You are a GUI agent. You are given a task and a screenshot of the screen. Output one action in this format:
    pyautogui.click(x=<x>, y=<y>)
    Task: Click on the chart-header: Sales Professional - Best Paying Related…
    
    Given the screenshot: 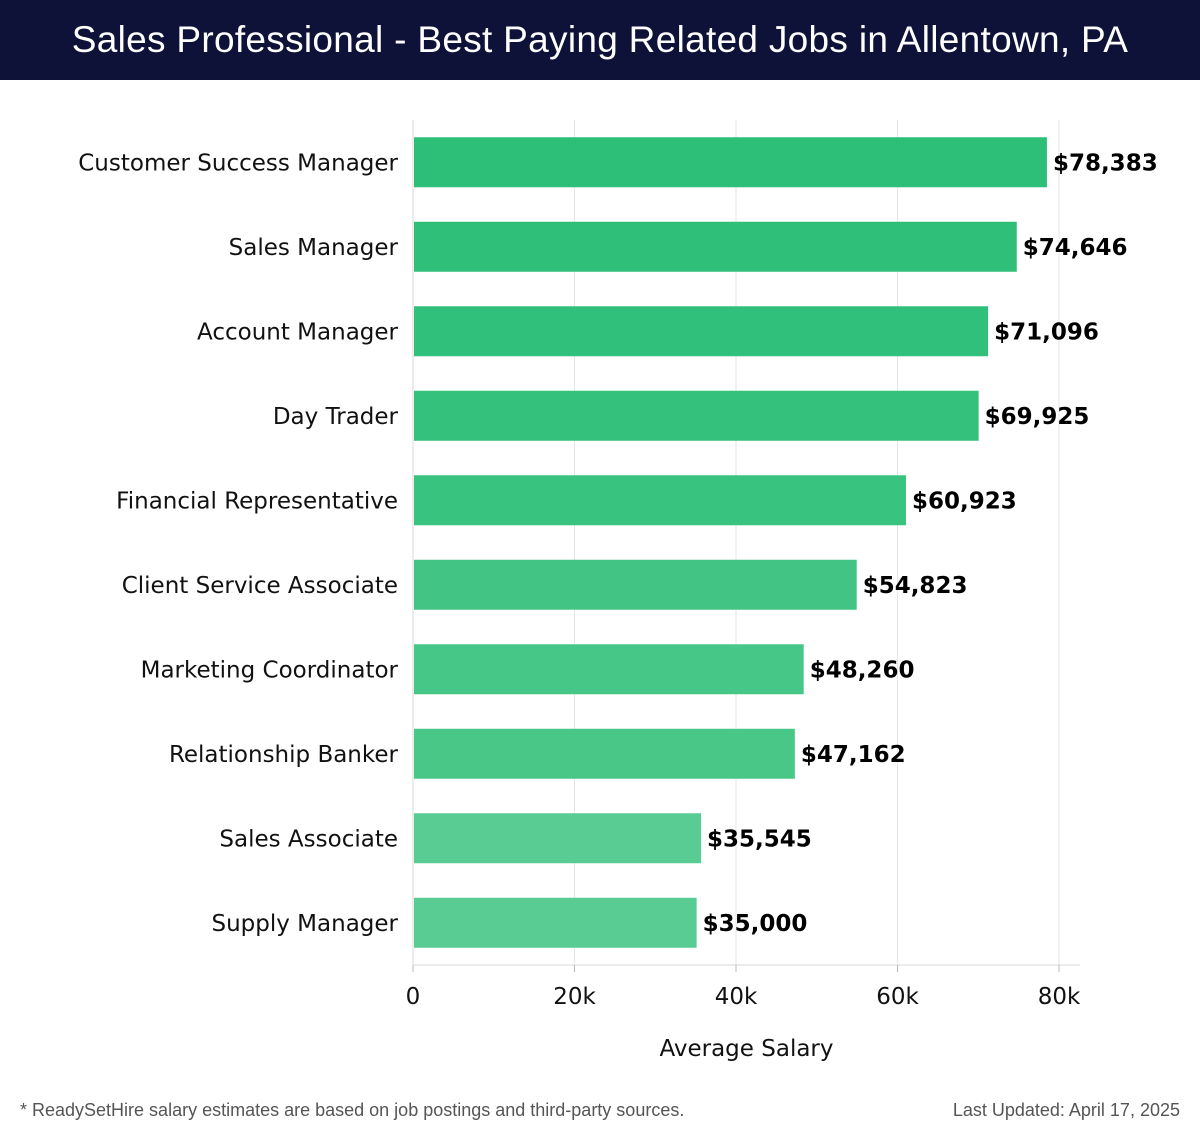 What is the action you would take?
    pyautogui.click(x=600, y=40)
    